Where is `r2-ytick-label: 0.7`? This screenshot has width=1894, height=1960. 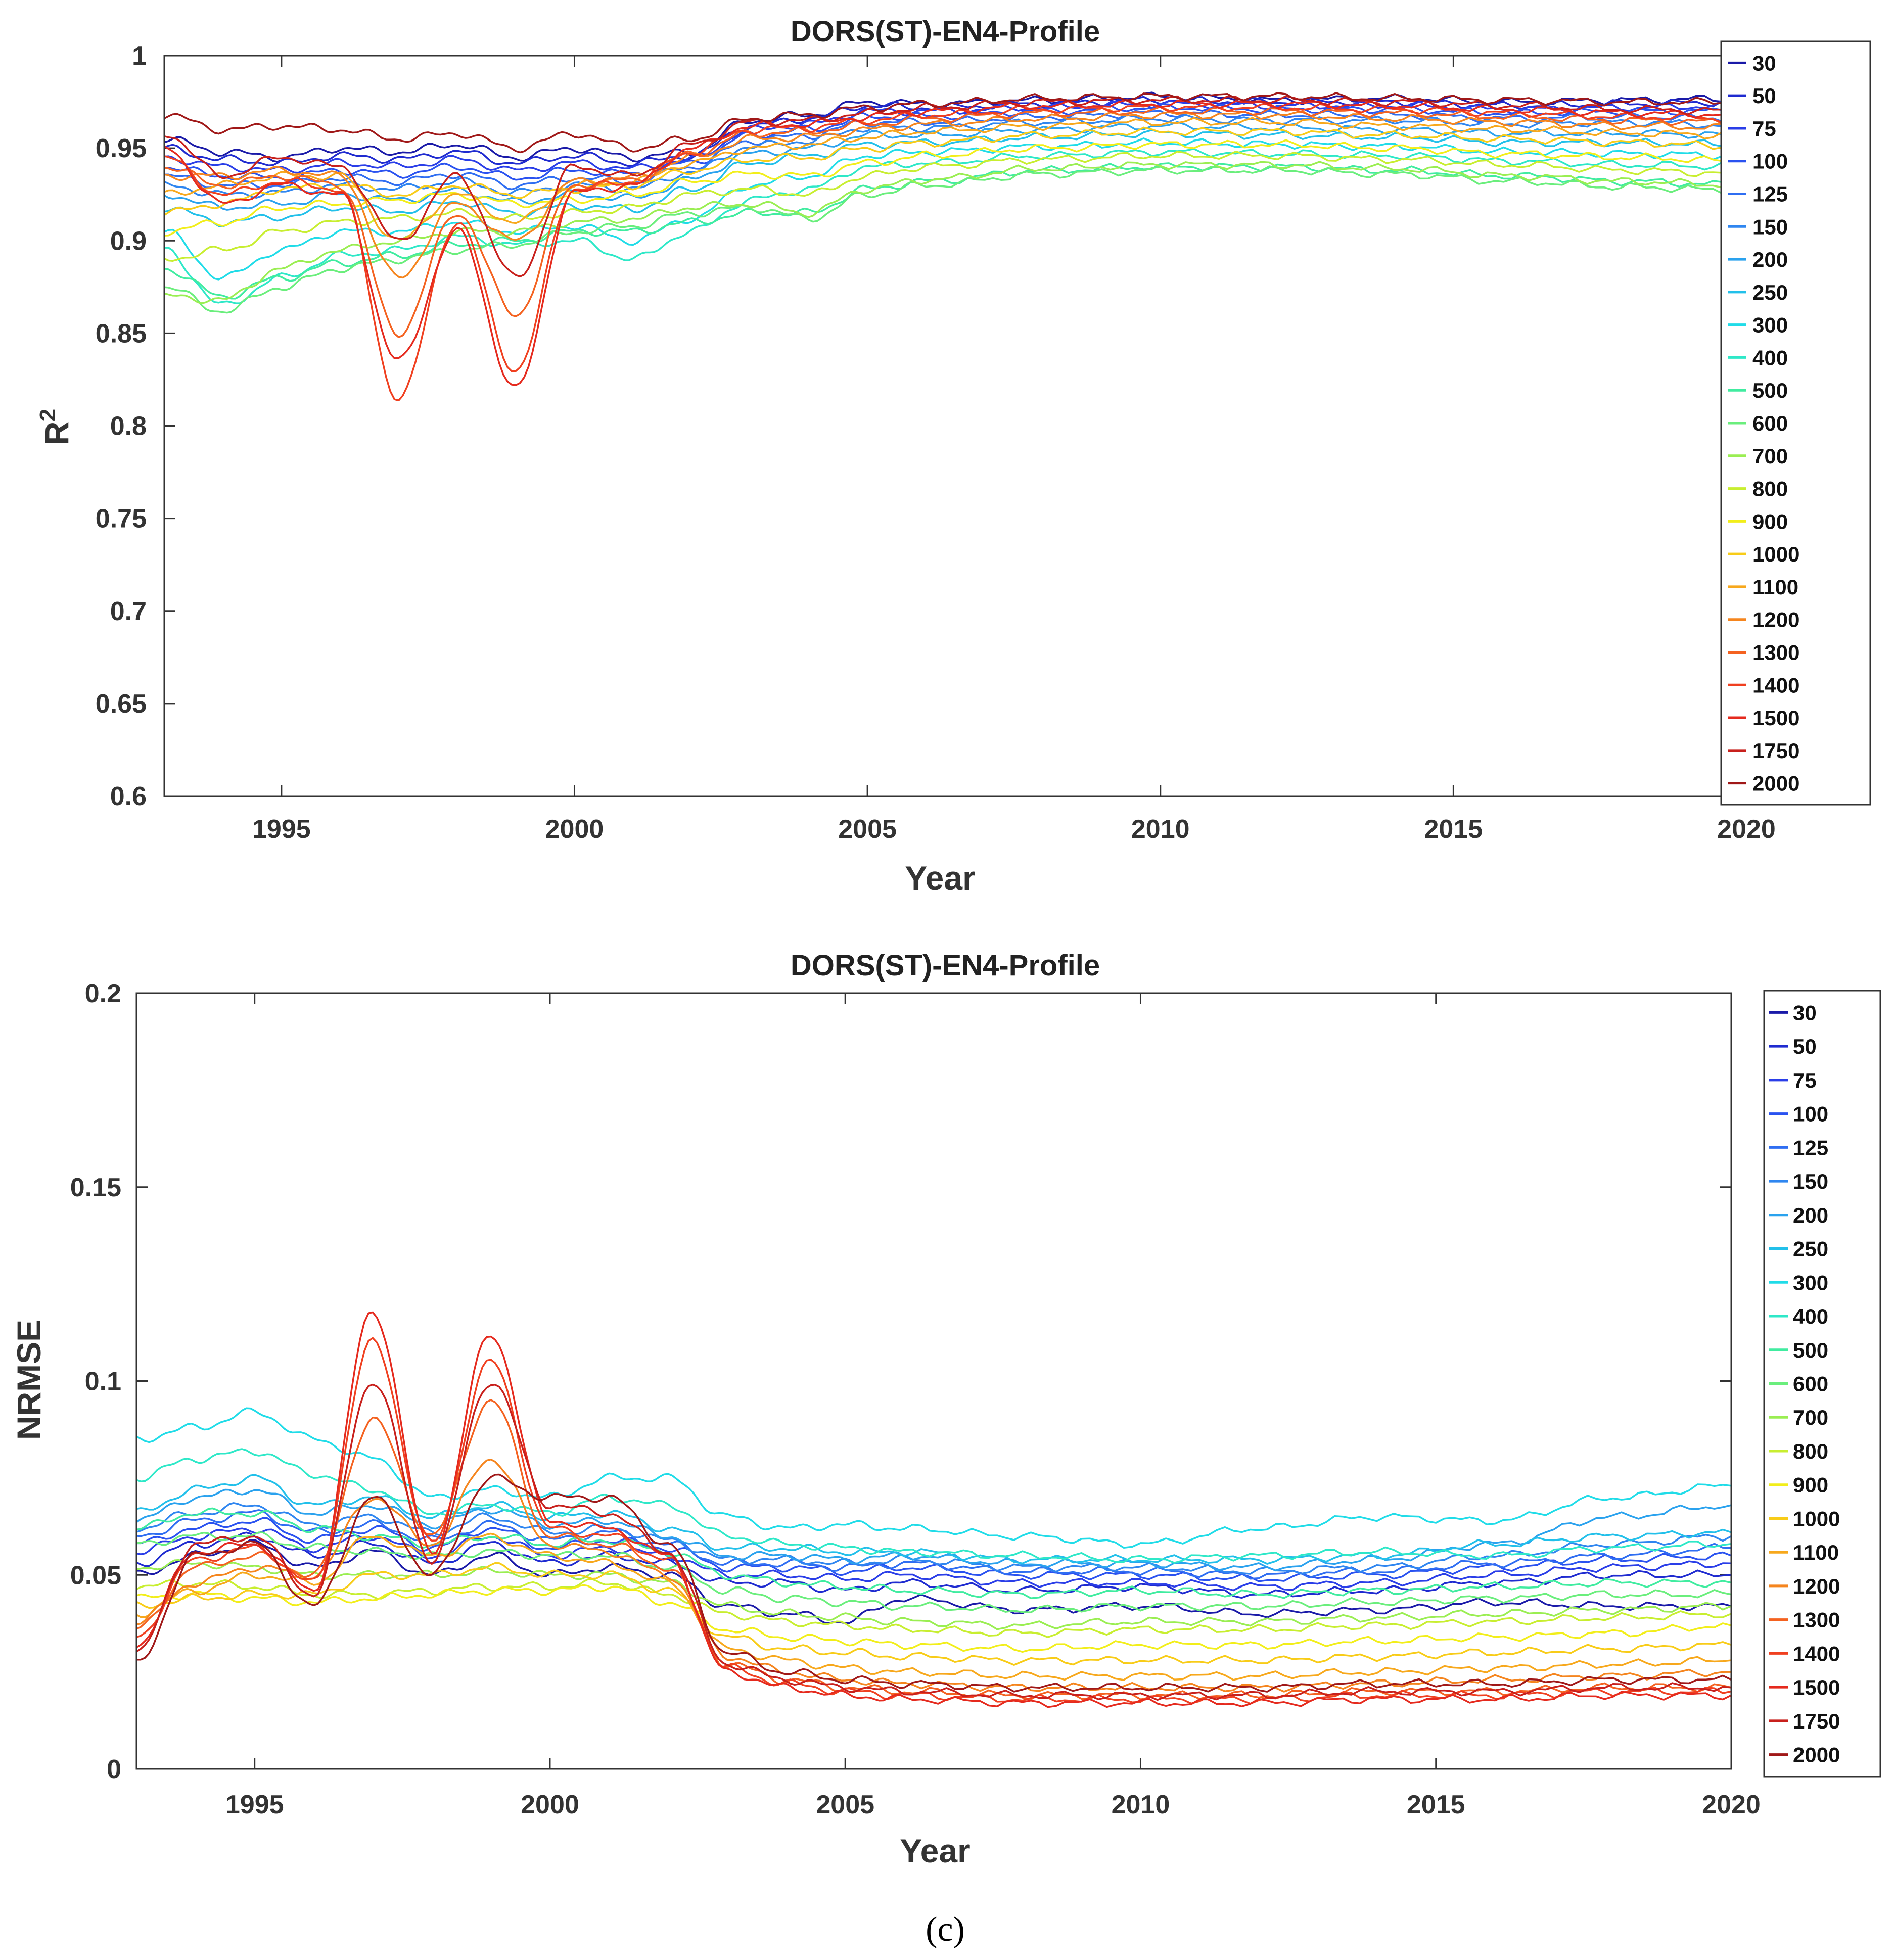
r2-ytick-label: 0.7 is located at coordinates (128, 611).